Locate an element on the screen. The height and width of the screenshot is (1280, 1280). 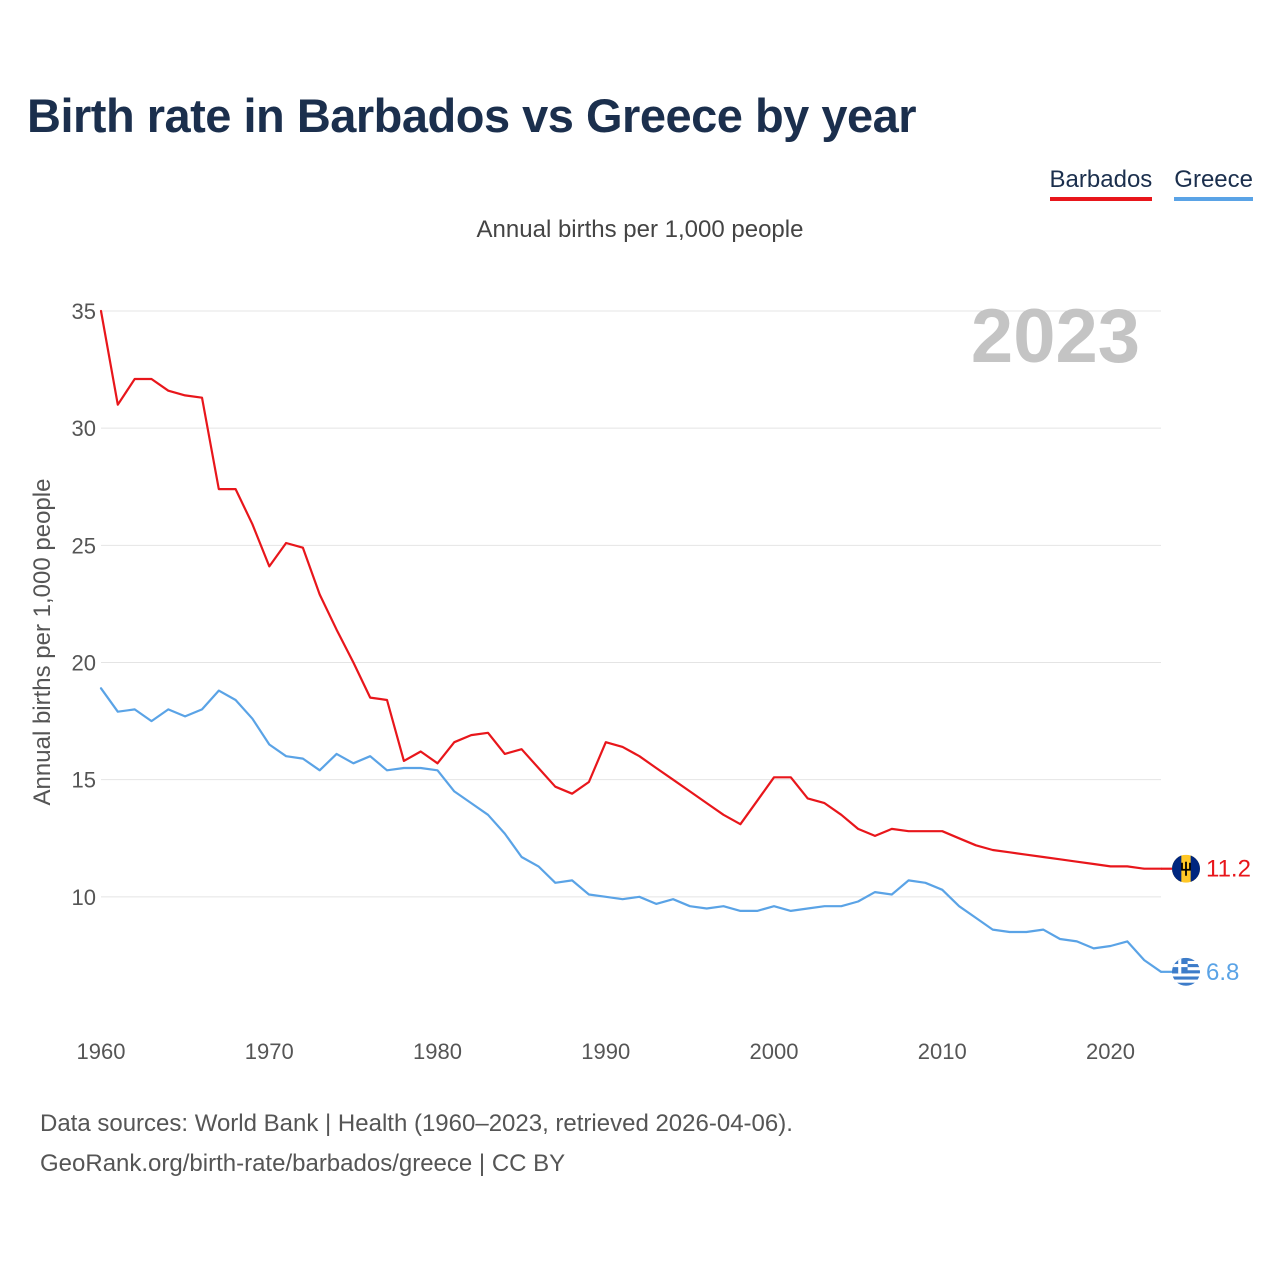
y-tick-label: 20 is located at coordinates (84, 663).